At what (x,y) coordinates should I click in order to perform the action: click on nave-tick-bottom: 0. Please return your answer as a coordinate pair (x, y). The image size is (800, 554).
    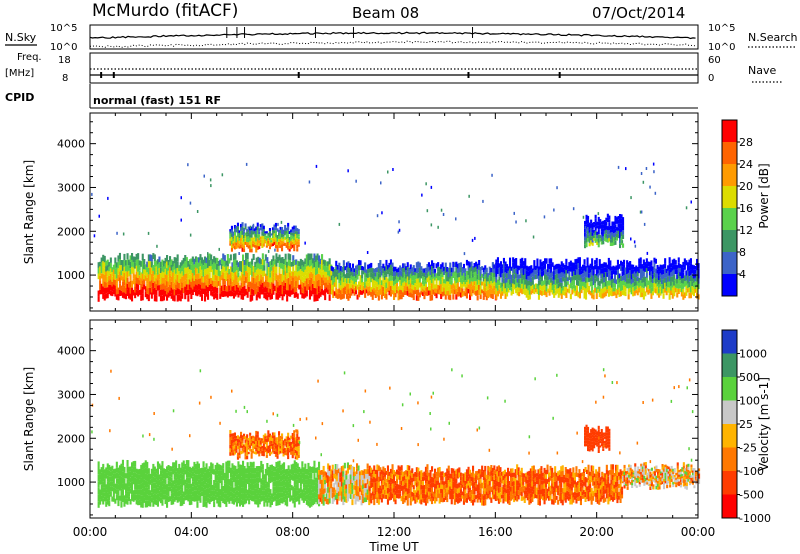
    Looking at the image, I should click on (711, 78).